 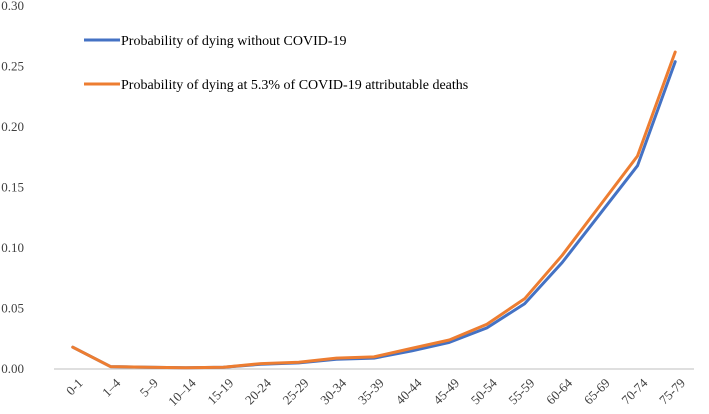 What do you see at coordinates (408, 391) in the screenshot?
I see `x-tick-label: 40-44` at bounding box center [408, 391].